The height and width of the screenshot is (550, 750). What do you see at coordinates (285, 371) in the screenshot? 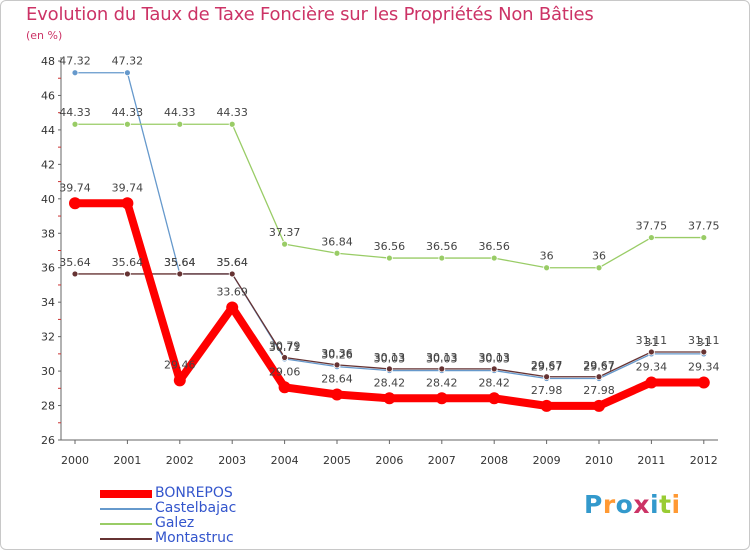
I see `data-label-bonrepos: 29.06` at bounding box center [285, 371].